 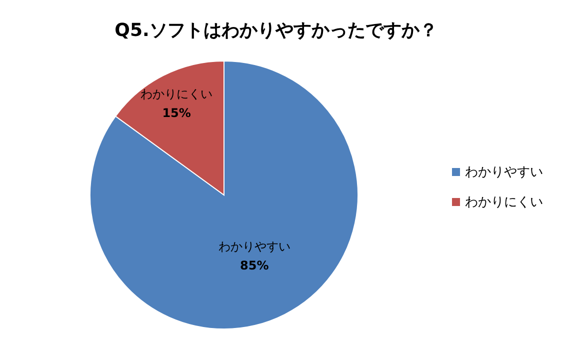 What do you see at coordinates (504, 202) in the screenshot?
I see `legend-label: わかりにくい` at bounding box center [504, 202].